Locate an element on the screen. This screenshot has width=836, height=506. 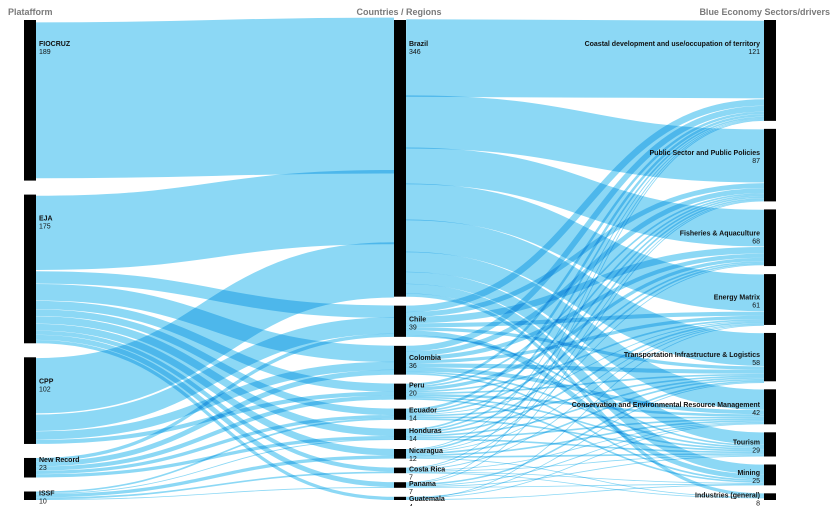
link-guatemala-to-transportation-infrastructure-logistics is located at coordinates (585, 440).